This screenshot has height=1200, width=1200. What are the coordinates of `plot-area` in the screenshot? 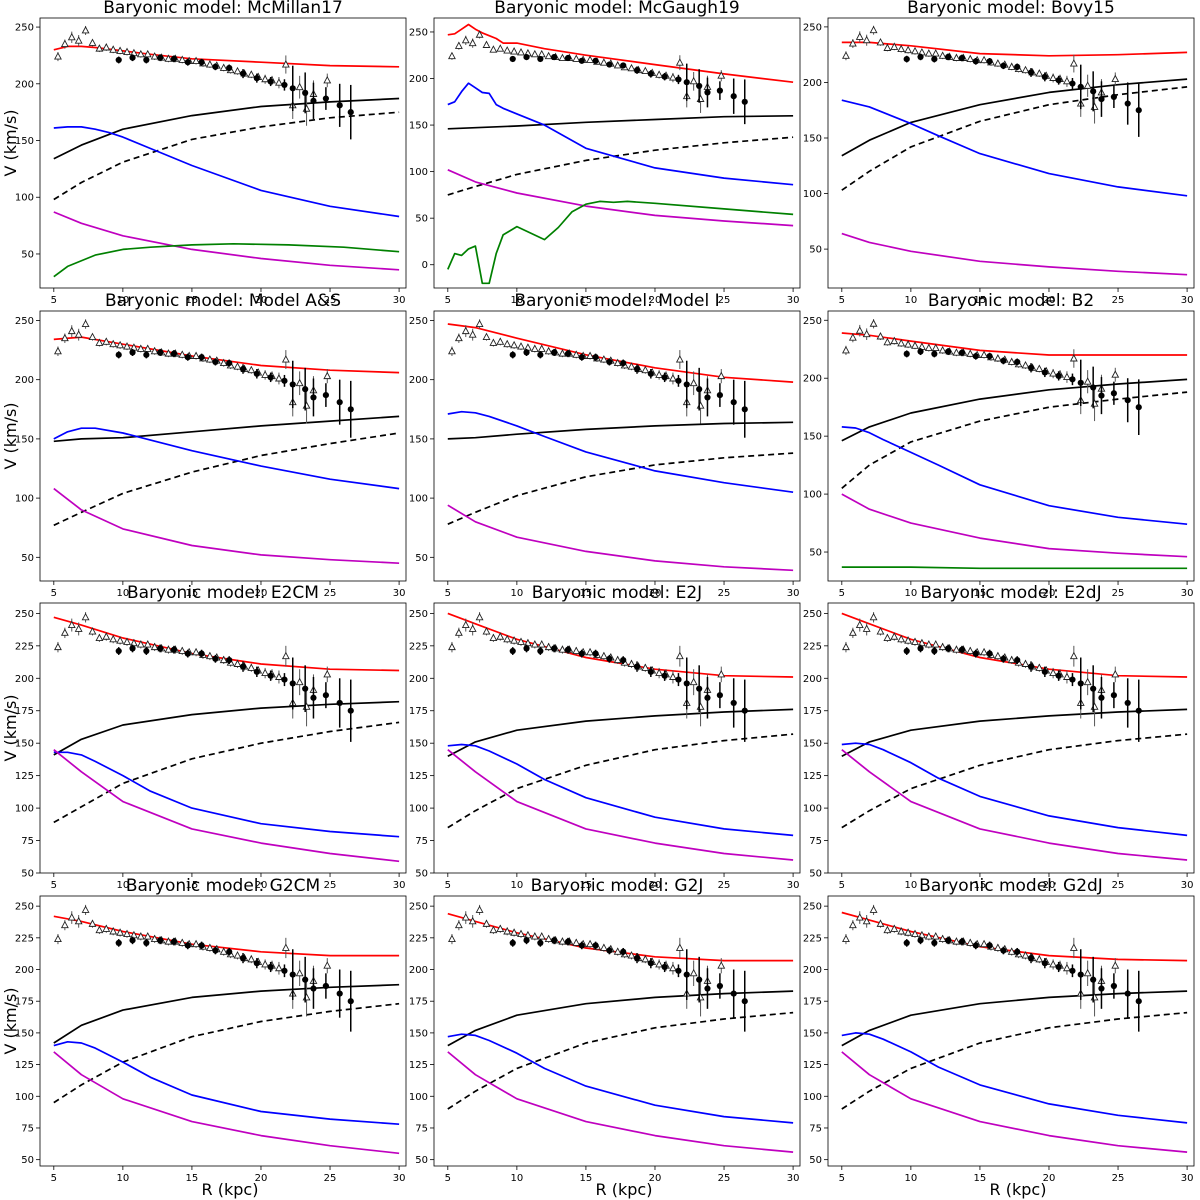 It's located at (1014, 444).